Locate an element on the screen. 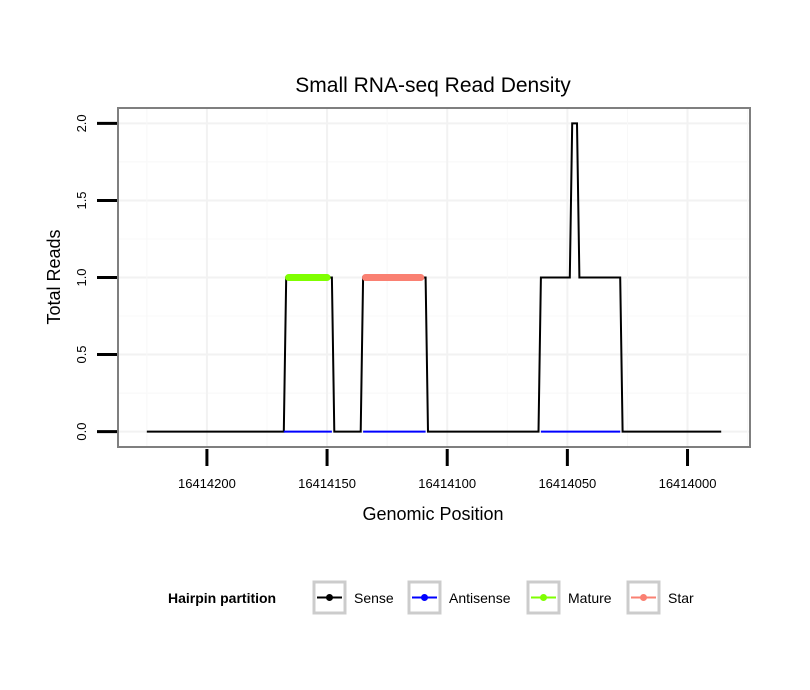 This screenshot has height=690, width=810. x-tick-label: 16414200 is located at coordinates (207, 483).